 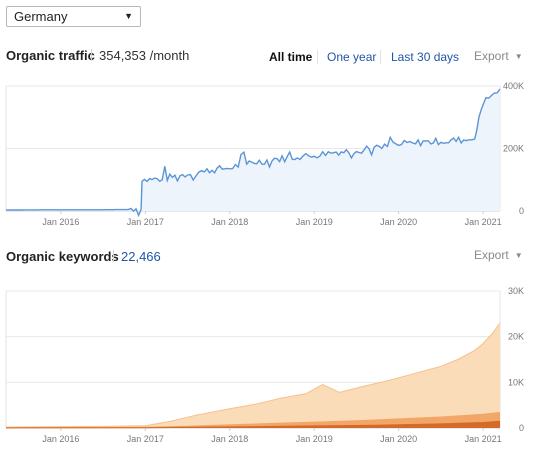 I want to click on y-tick-label: 30K, so click(x=516, y=291).